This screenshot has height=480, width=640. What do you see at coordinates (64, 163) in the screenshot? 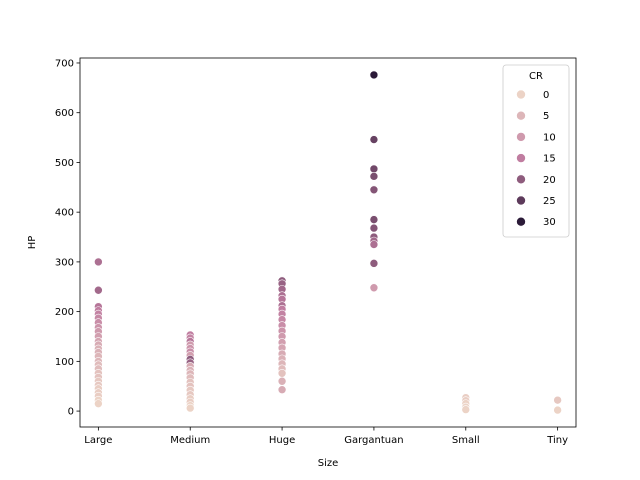
I see `y-tick-label: 500` at bounding box center [64, 163].